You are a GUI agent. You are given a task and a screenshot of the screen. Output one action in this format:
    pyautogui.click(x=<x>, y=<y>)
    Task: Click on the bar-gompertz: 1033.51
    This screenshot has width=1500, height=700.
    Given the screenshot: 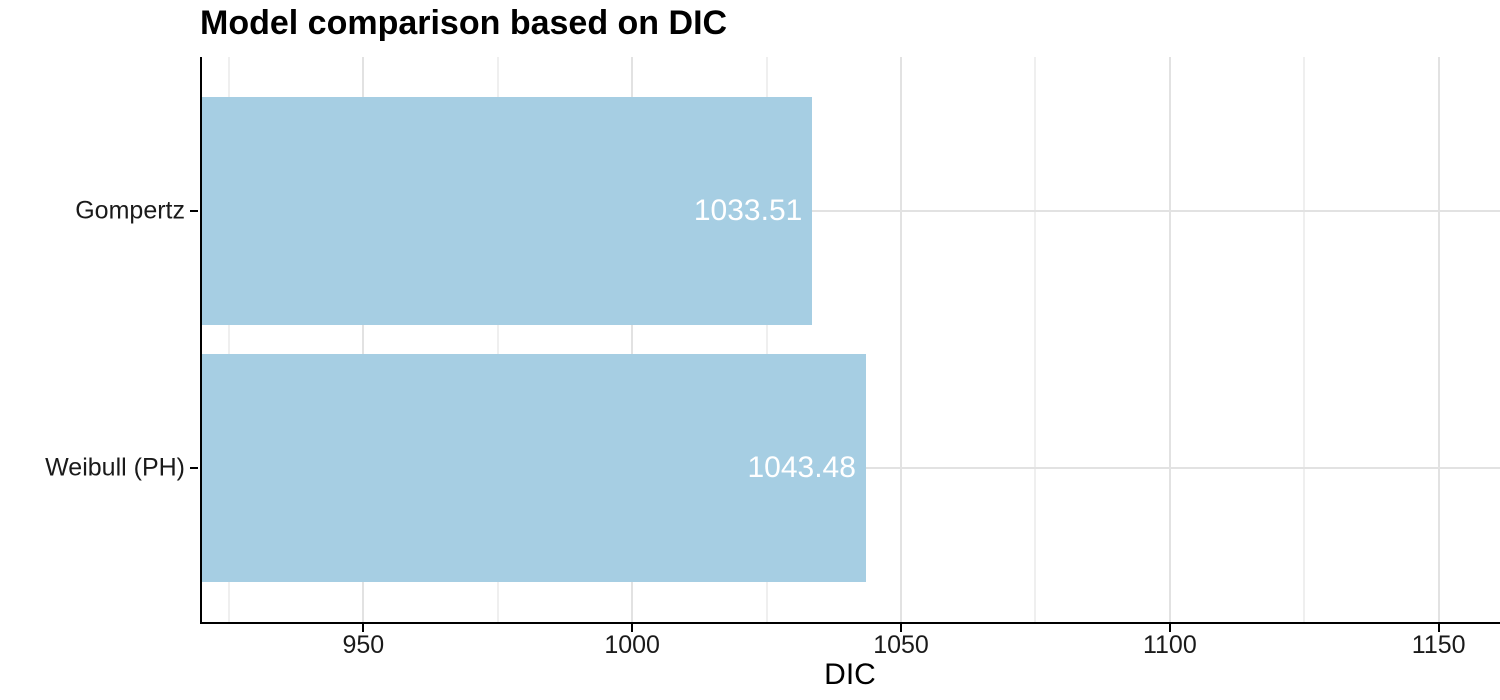 What is the action you would take?
    pyautogui.click(x=507, y=211)
    